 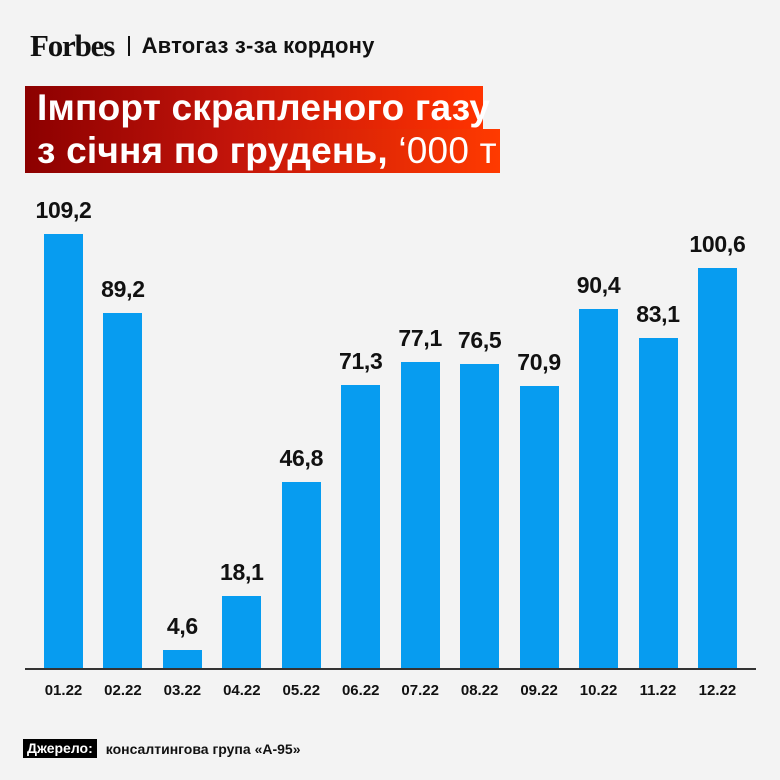 I want to click on x-axis-tick-label: 11.22, so click(x=658, y=690).